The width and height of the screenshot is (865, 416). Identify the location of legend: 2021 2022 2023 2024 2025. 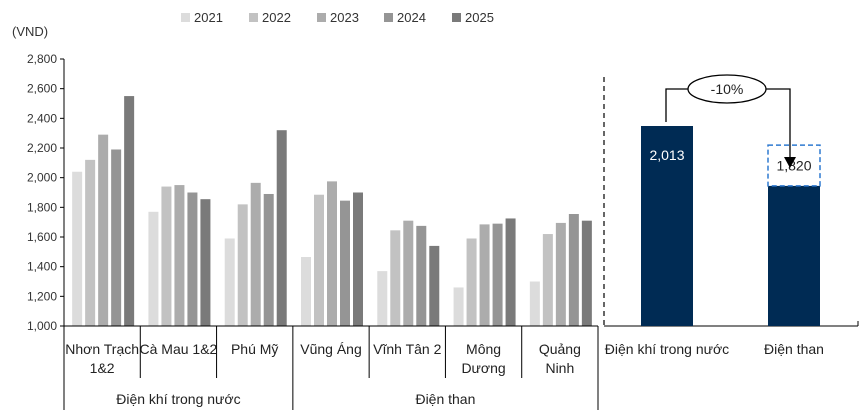
(337, 17).